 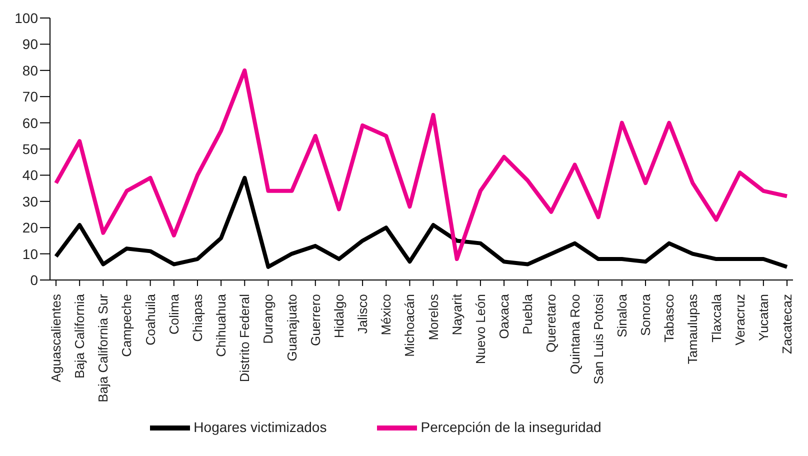 I want to click on y-tick-label: 40, so click(x=30, y=175).